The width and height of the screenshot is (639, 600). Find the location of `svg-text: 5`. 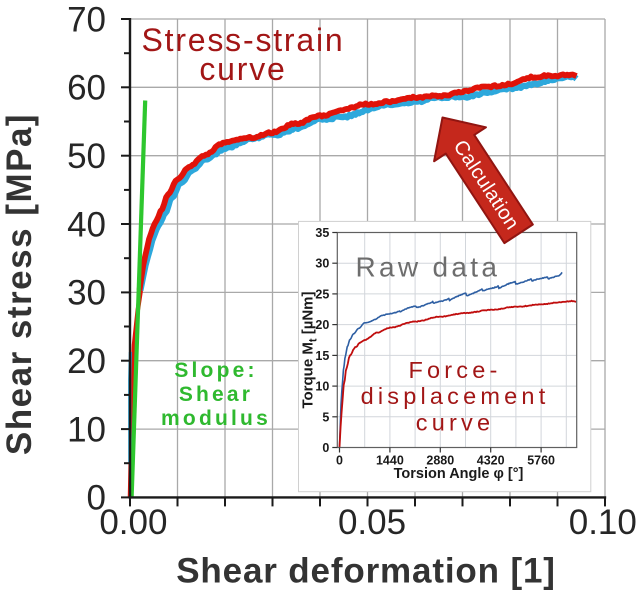

svg-text: 5 is located at coordinates (325, 417).